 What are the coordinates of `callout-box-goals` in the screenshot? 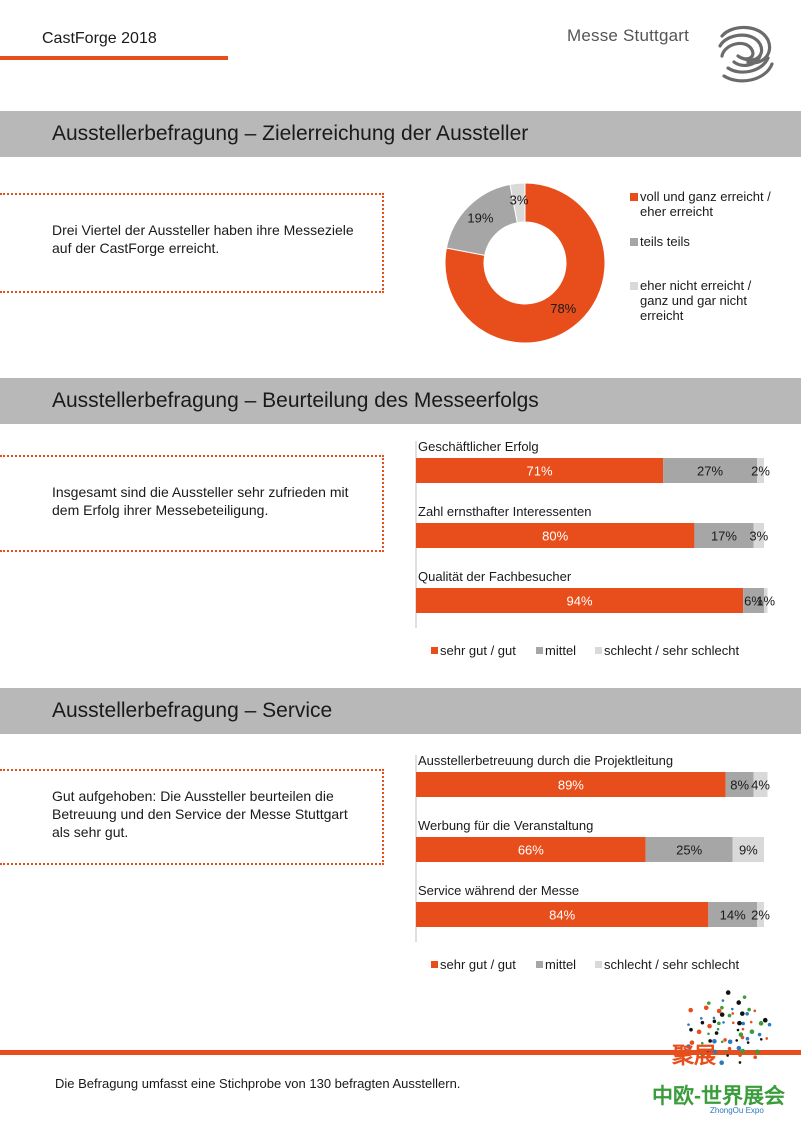 It's located at (192, 243).